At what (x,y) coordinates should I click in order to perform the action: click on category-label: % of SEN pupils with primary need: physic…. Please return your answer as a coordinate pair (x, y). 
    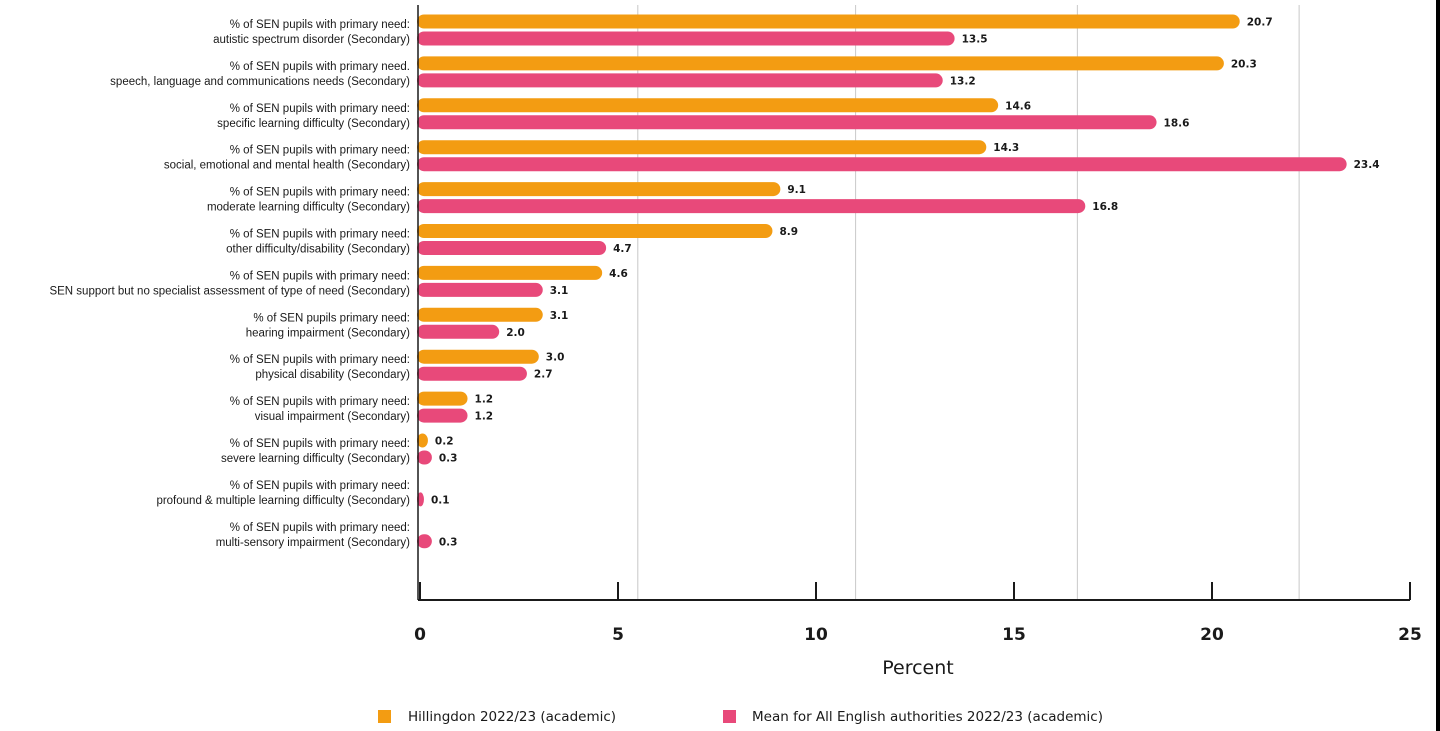
    Looking at the image, I should click on (320, 367).